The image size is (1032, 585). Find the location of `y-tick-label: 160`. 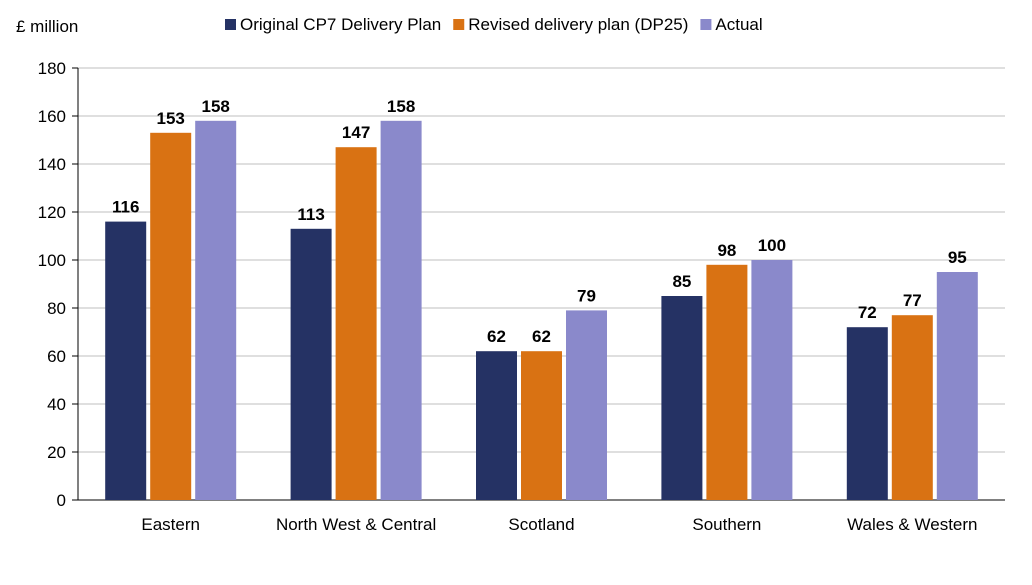

y-tick-label: 160 is located at coordinates (52, 116).